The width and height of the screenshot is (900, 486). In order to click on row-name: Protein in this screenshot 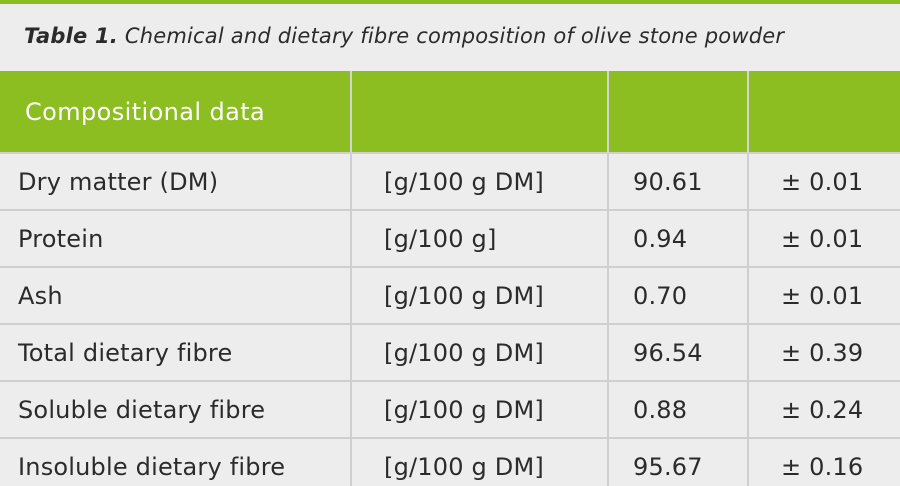, I will do `click(176, 238)`.